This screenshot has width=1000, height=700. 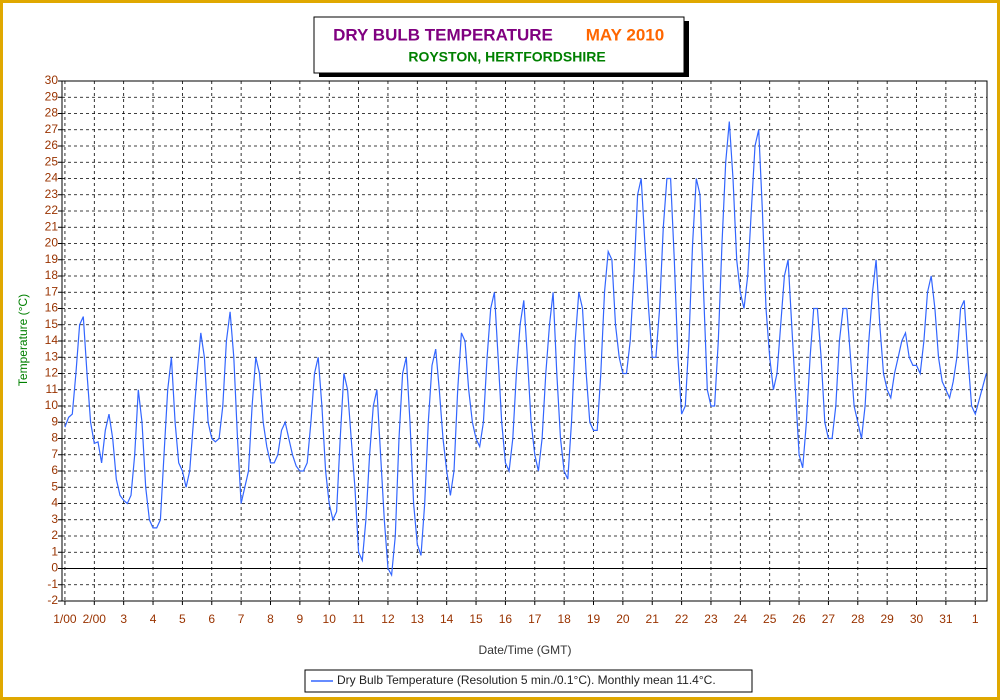 I want to click on y-tick-label: 19, so click(x=52, y=259).